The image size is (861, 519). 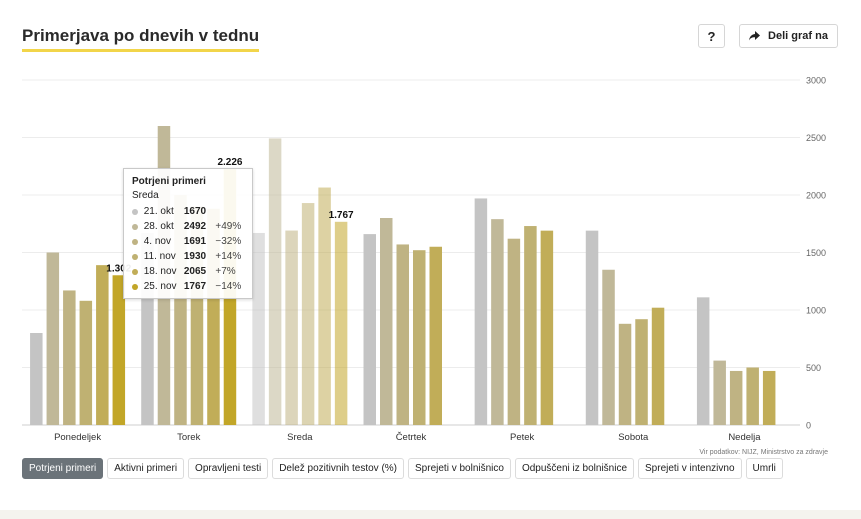 I want to click on y-tick-label: 500, so click(x=813, y=368).